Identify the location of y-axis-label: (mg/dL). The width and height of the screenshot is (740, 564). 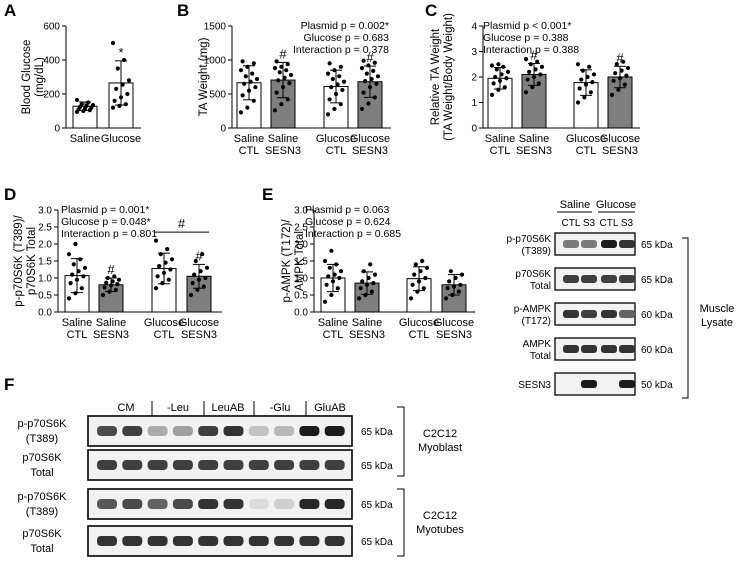
(40, 77).